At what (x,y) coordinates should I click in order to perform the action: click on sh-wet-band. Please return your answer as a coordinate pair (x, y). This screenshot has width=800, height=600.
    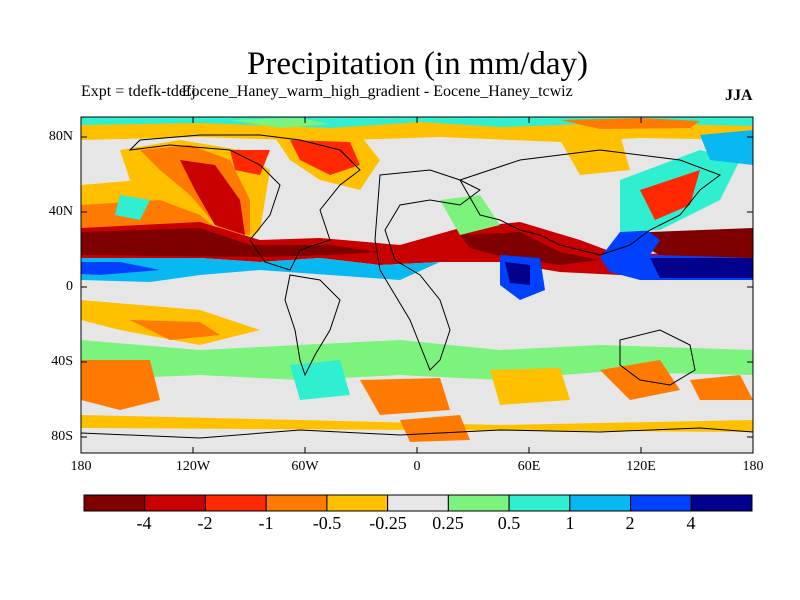
    Looking at the image, I should click on (417, 360).